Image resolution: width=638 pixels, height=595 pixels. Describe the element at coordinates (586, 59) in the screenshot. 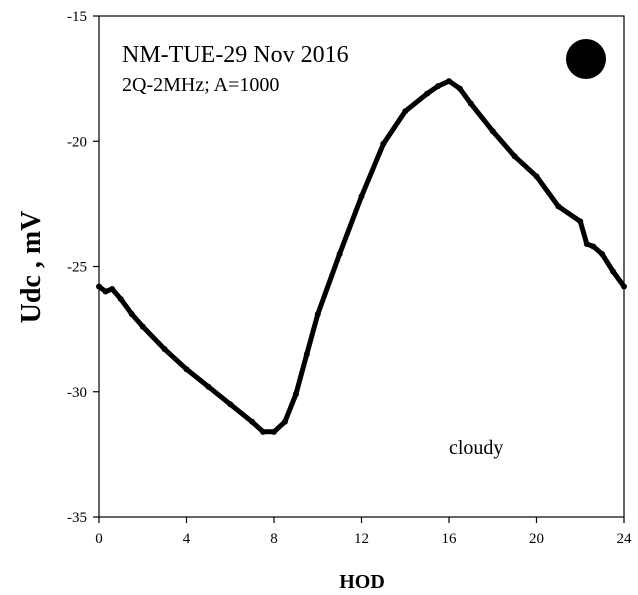

I see `weather-marker-icon` at that location.